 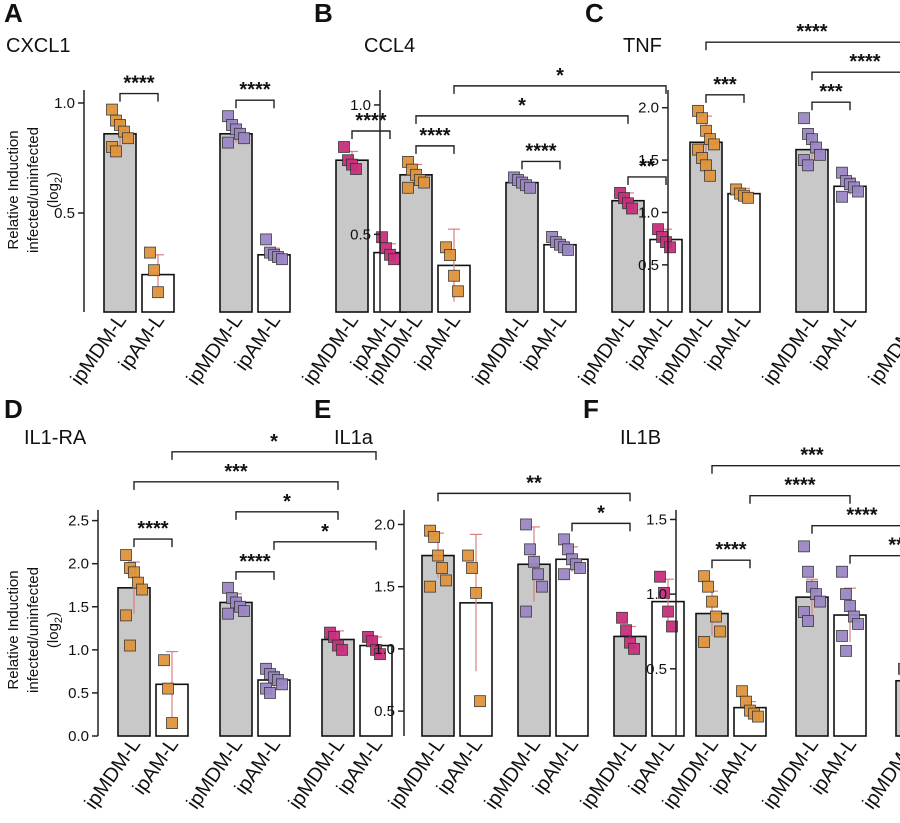 What do you see at coordinates (236, 472) in the screenshot?
I see `significance-label: ***` at bounding box center [236, 472].